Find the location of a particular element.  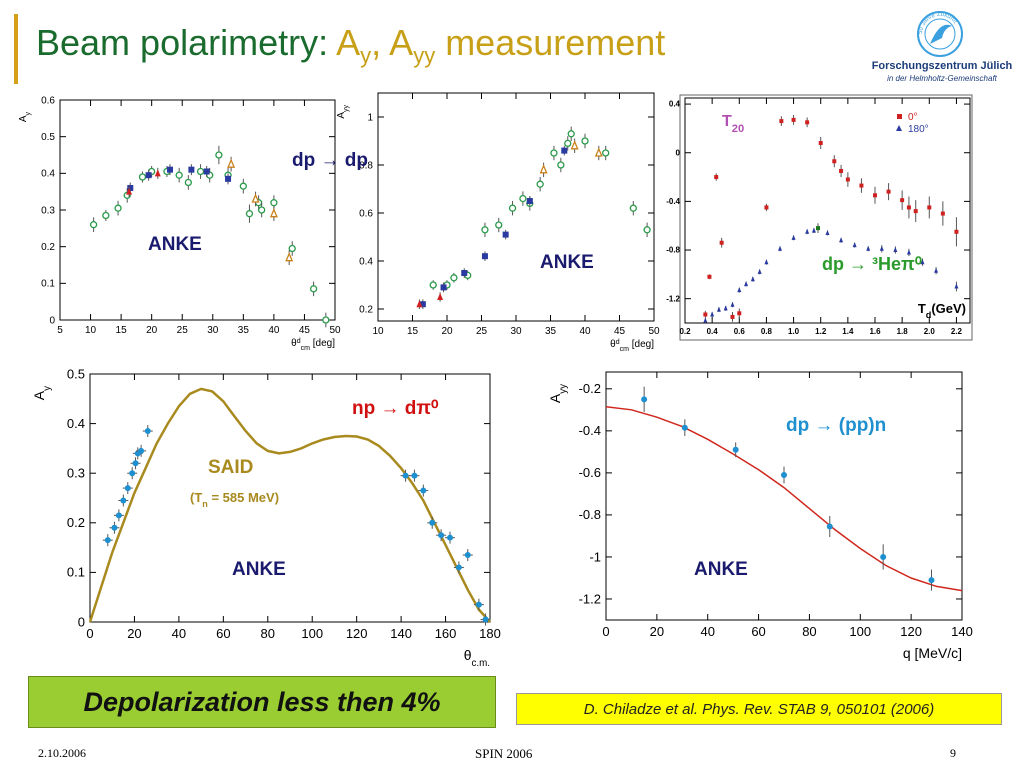

title-main: Beam polarimetry: is located at coordinates (186, 42).